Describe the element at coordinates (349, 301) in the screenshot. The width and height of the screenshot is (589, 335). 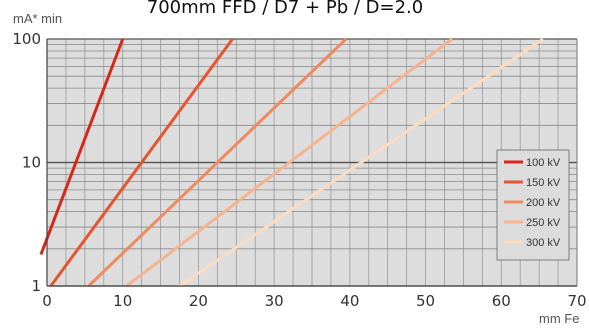
I see `x-tick-label: 40` at that location.